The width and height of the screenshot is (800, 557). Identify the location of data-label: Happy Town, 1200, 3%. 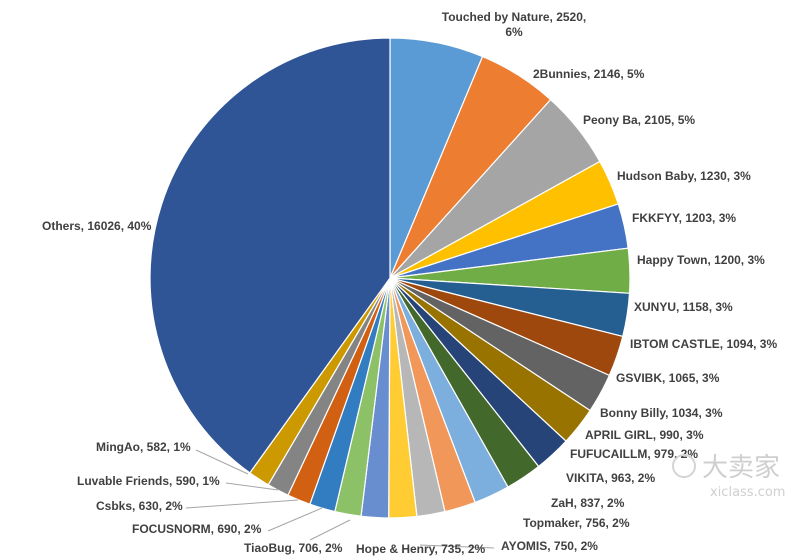
(701, 260).